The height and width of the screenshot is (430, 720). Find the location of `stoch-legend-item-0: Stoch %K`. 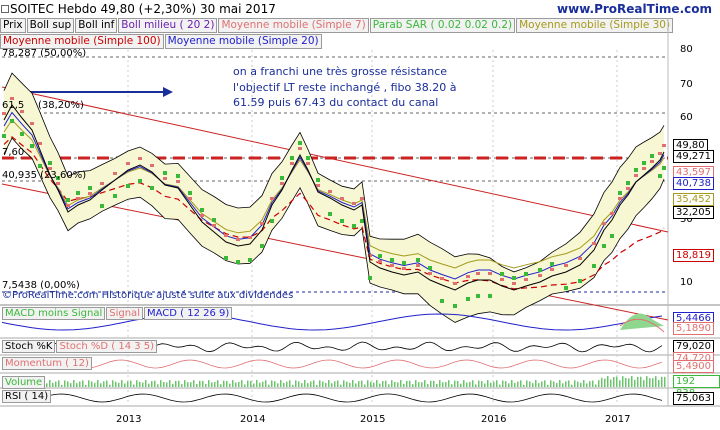

stoch-legend-item-0: Stoch %K is located at coordinates (29, 346).